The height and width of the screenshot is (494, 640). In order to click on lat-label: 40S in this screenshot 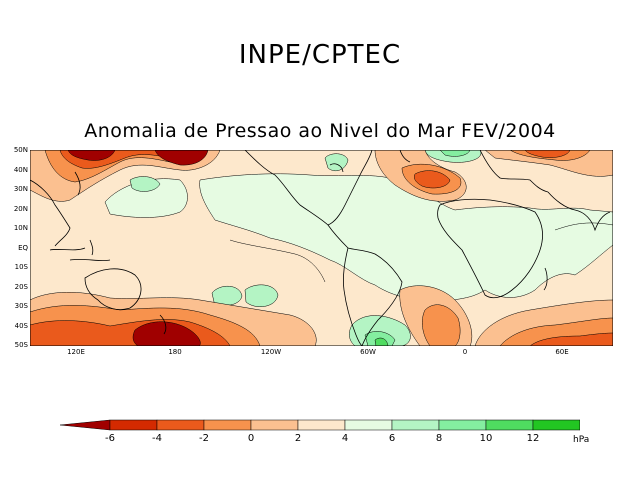, I will do `click(21, 326)`.